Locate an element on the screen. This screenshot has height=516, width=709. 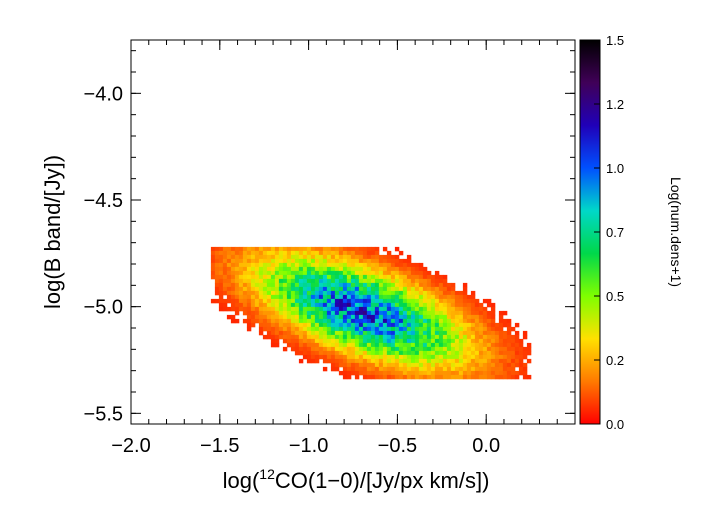
y-tick-label: −4.5 is located at coordinates (103, 201).